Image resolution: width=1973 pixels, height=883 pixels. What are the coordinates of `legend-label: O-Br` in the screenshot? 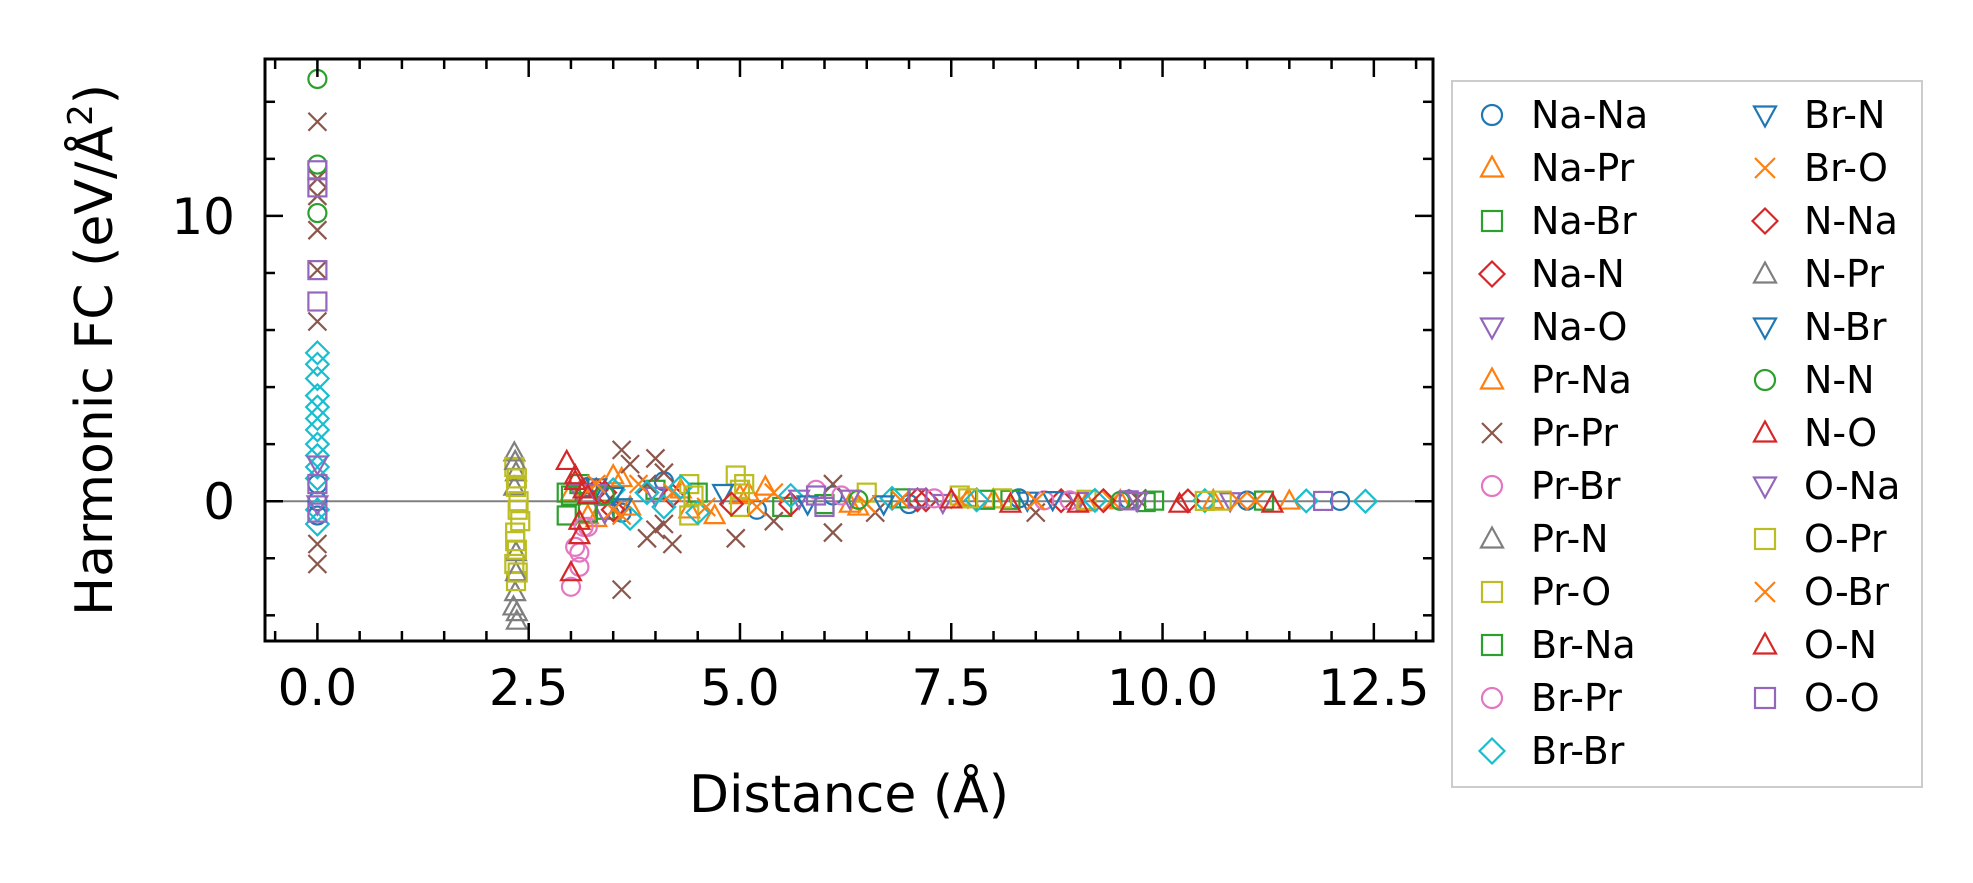 It's located at (1846, 592).